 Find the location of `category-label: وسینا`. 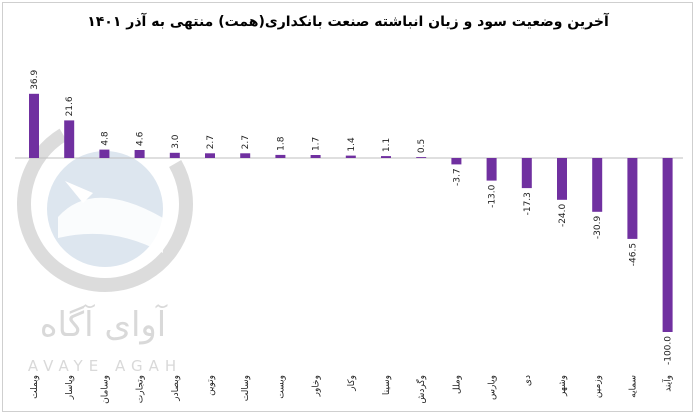

category-label: وسینا is located at coordinates (387, 385).